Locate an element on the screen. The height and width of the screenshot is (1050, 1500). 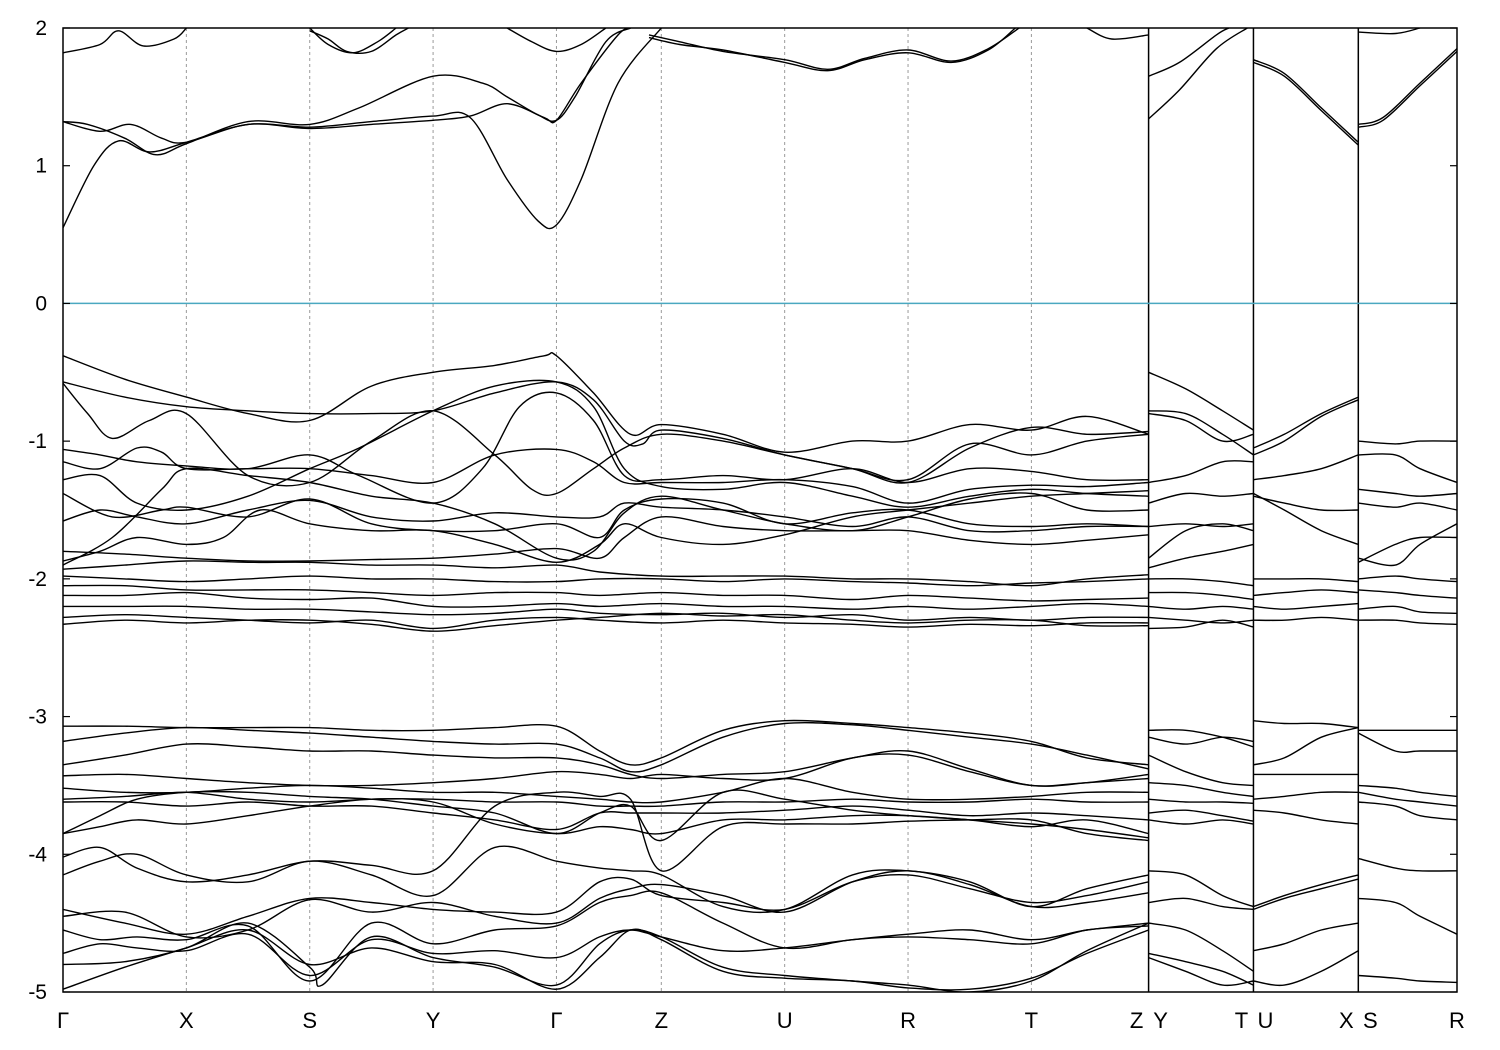
kpoint-label: Y is located at coordinates (1160, 1020).